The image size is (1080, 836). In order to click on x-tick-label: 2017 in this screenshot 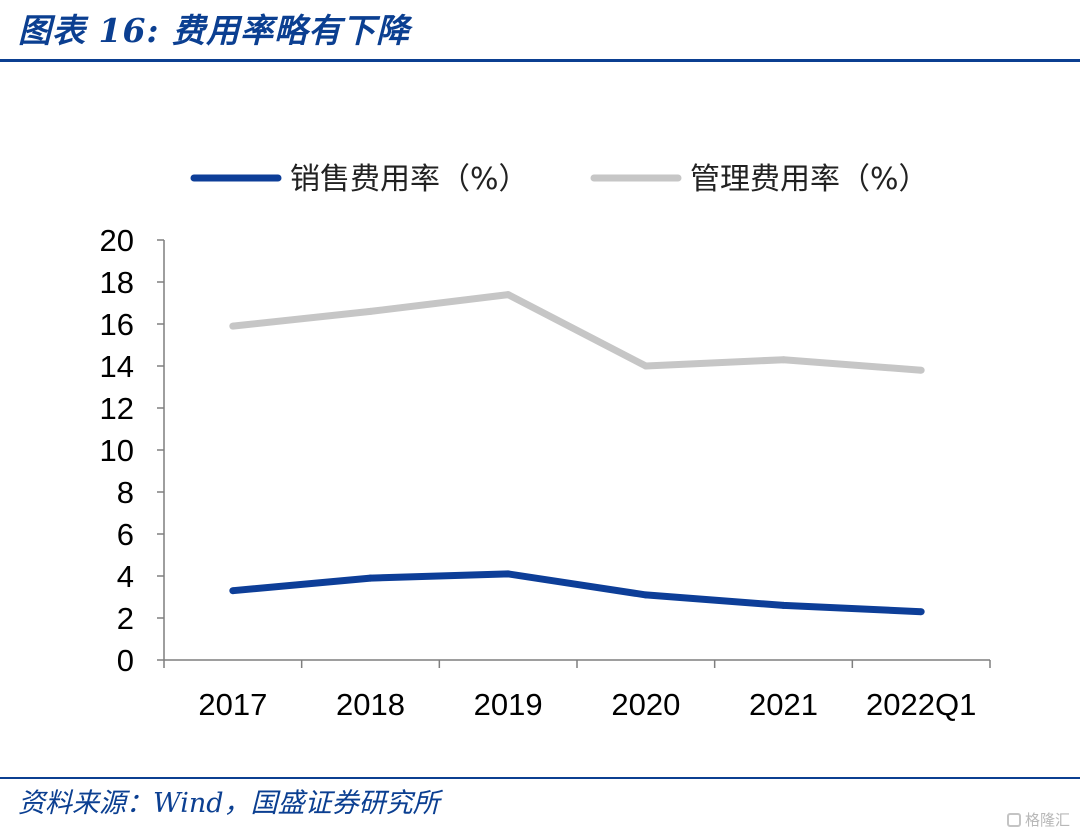, I will do `click(232, 704)`.